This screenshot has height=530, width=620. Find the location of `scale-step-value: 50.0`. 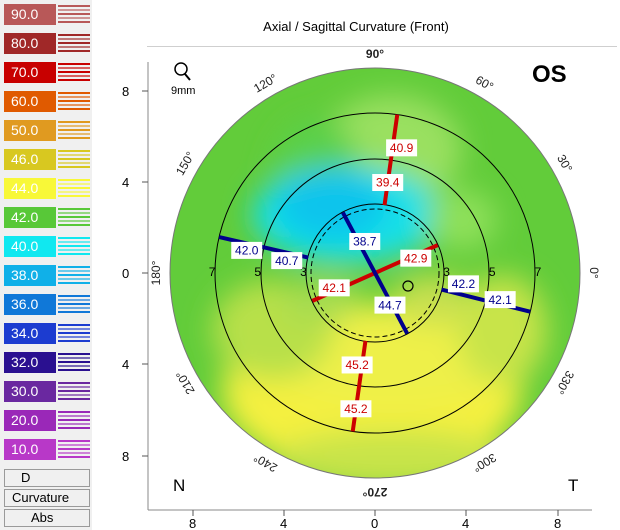

scale-step-value: 50.0 is located at coordinates (30, 130).